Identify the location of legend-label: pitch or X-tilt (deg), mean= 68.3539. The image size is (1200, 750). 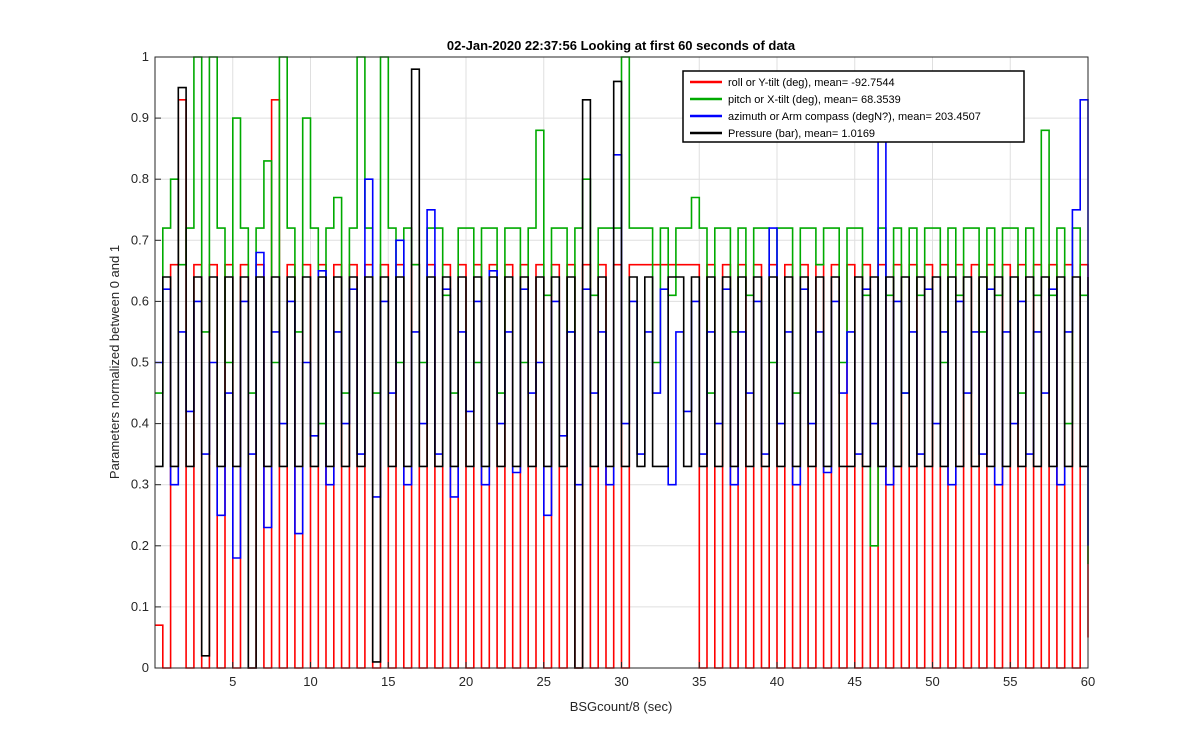
(814, 100).